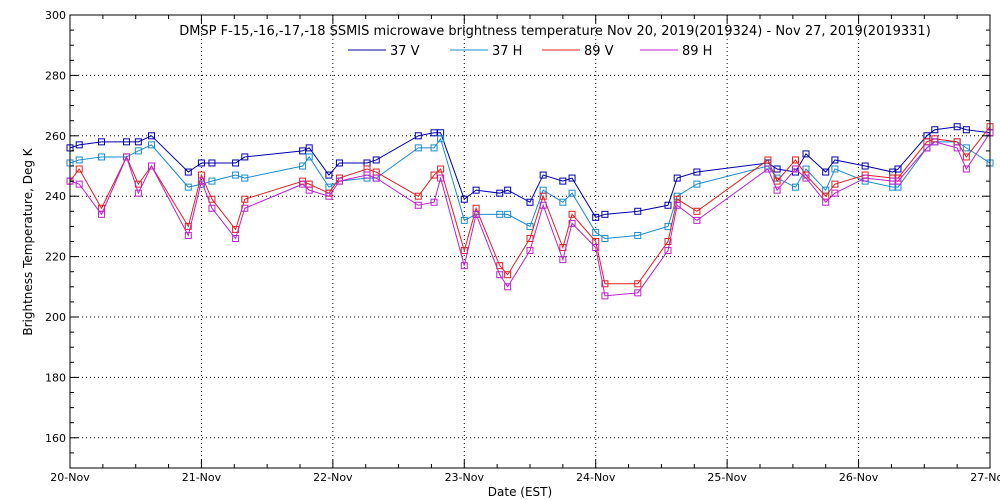 This screenshot has height=500, width=1000. Describe the element at coordinates (859, 477) in the screenshot. I see `x-tick-label: 26-Nov` at that location.